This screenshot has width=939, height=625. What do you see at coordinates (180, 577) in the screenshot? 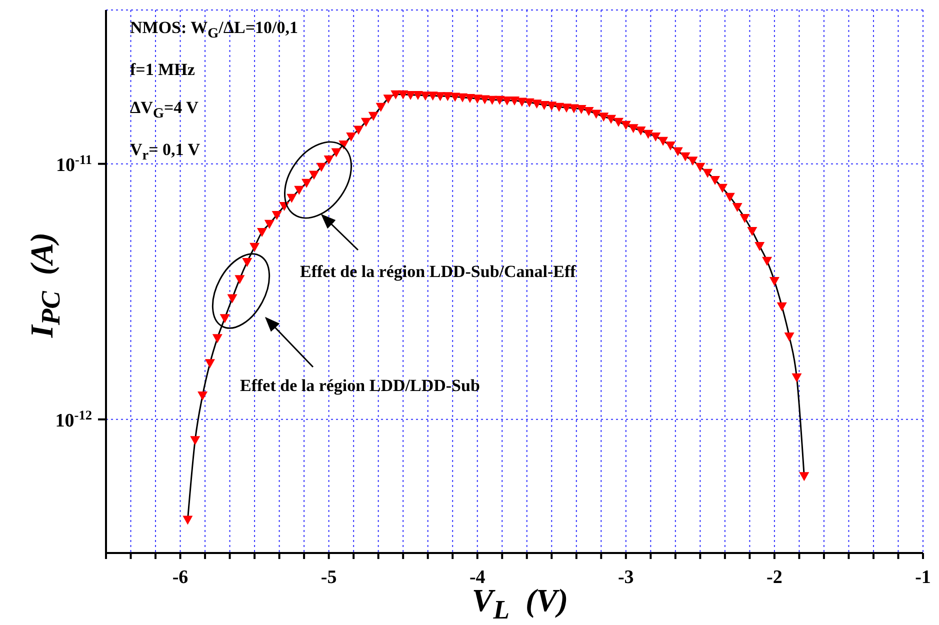
I see `x-tick-label: -6` at bounding box center [180, 577].